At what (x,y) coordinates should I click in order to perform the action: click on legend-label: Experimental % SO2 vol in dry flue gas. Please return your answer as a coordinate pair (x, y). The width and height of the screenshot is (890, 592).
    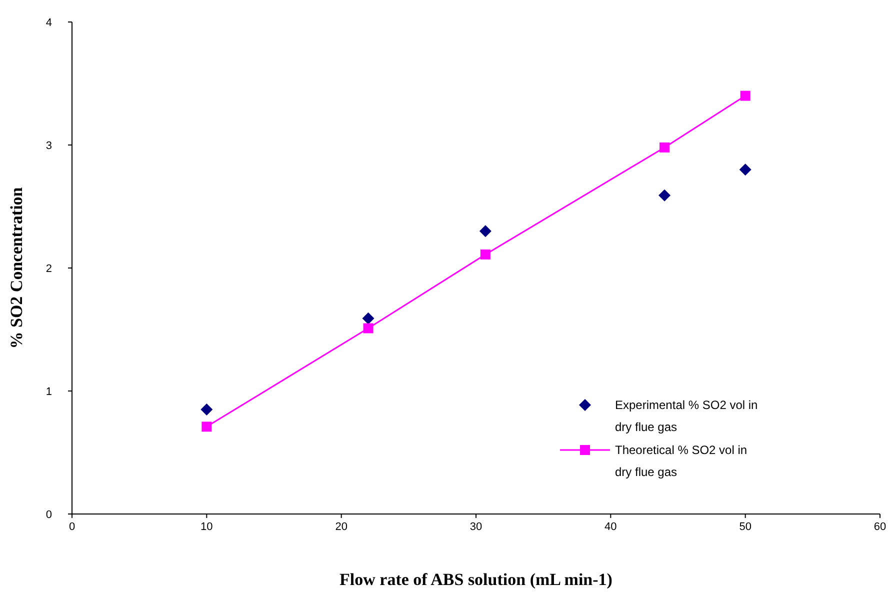
    Looking at the image, I should click on (686, 416).